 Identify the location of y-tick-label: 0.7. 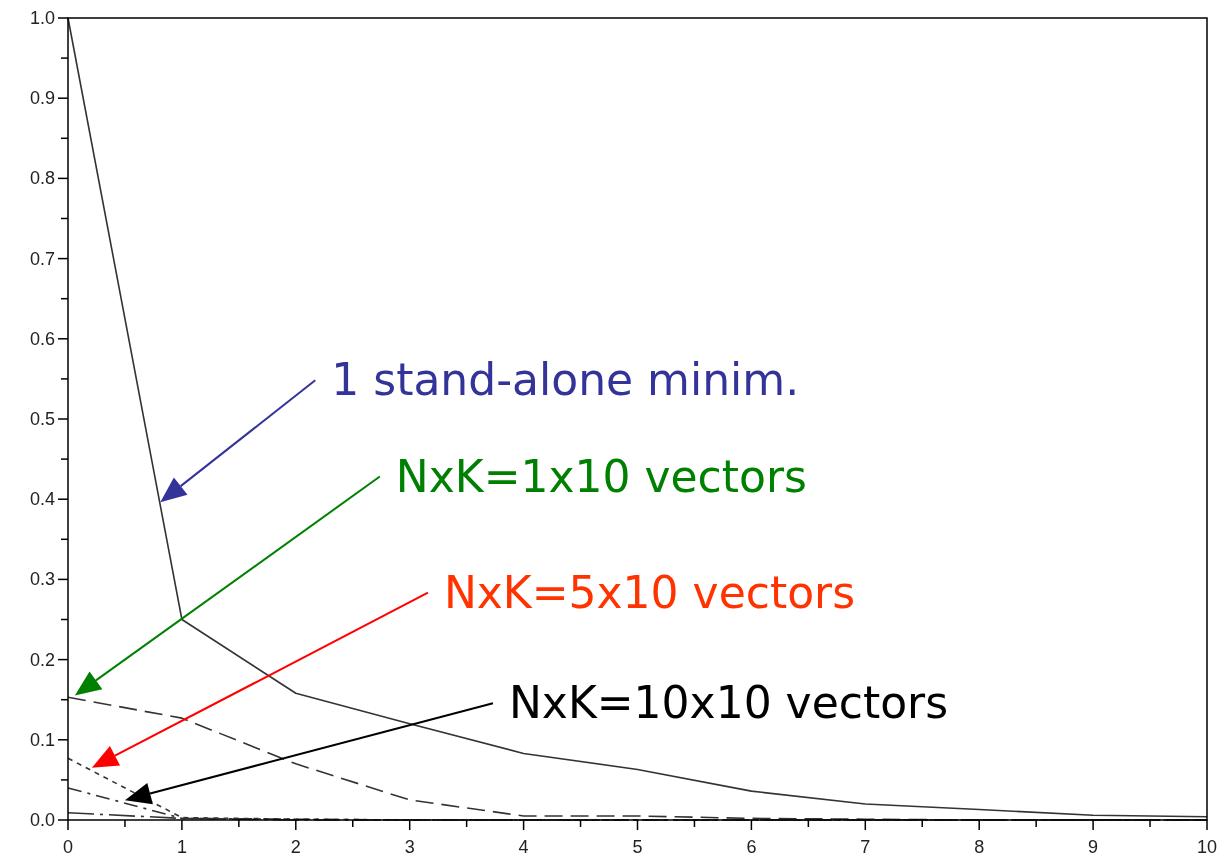
(42, 258).